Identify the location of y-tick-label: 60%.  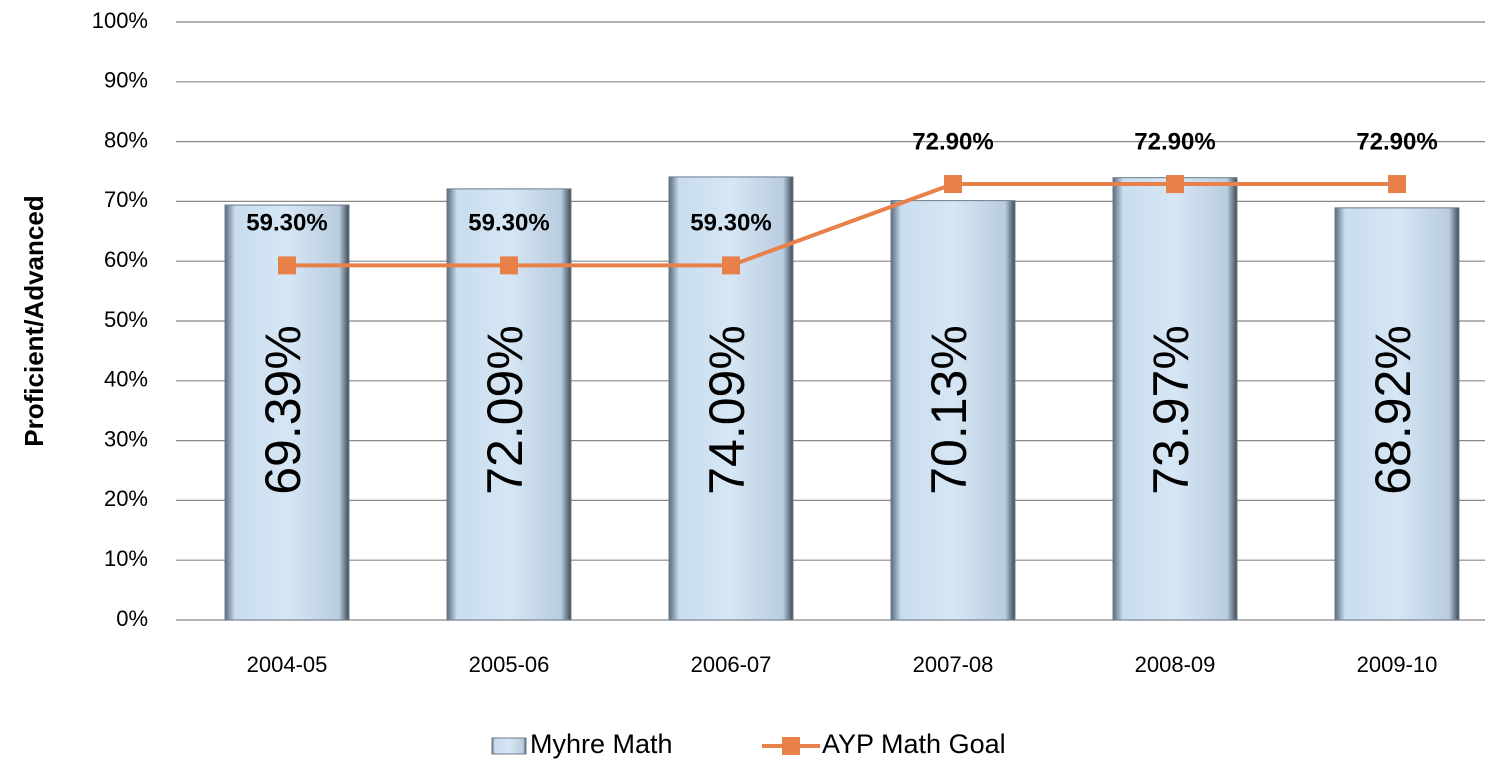
(126, 259).